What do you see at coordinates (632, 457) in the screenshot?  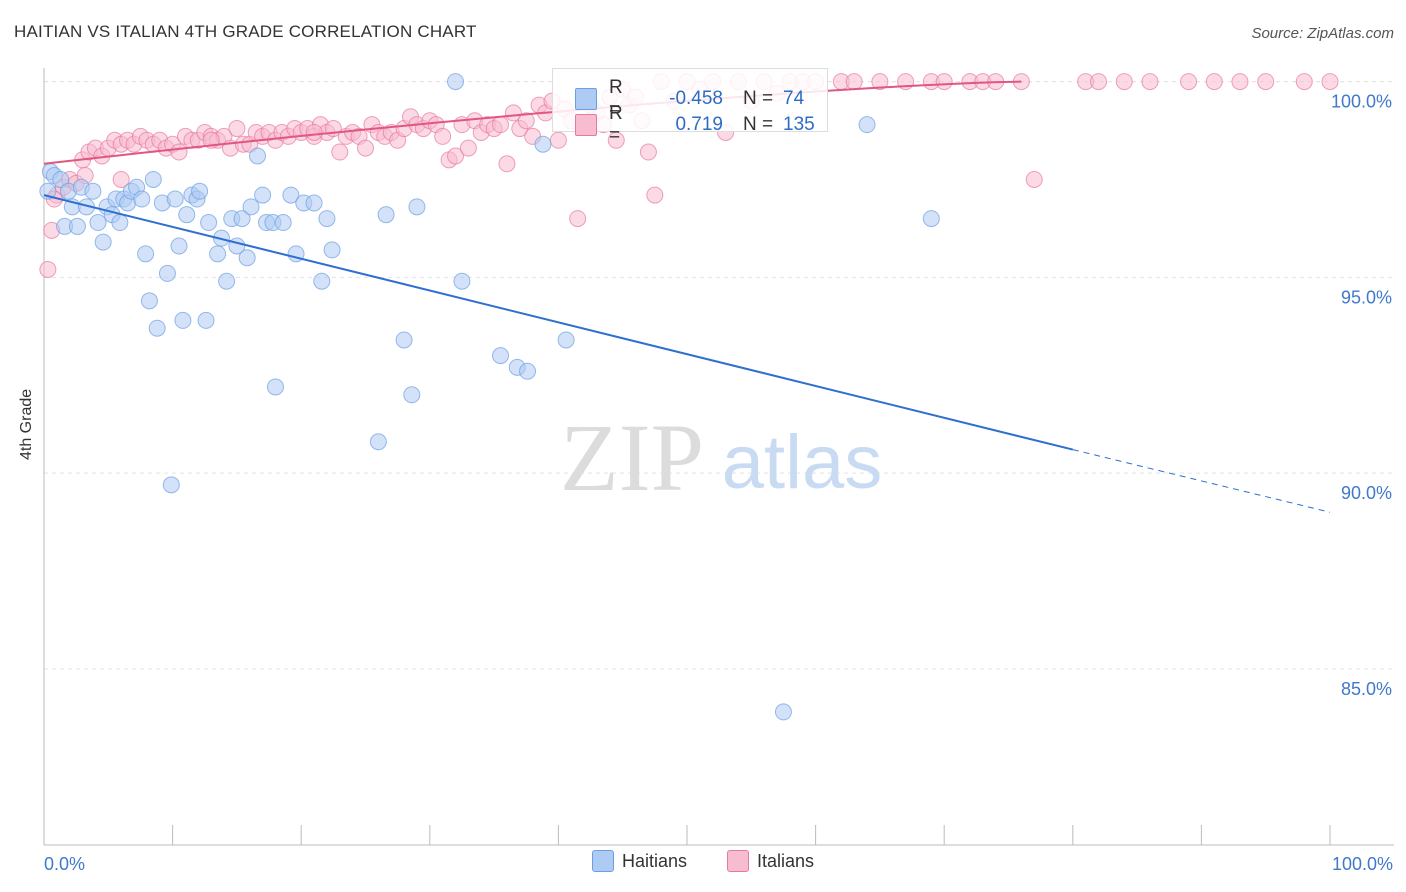 I see `watermark-zip: ZIP` at bounding box center [632, 457].